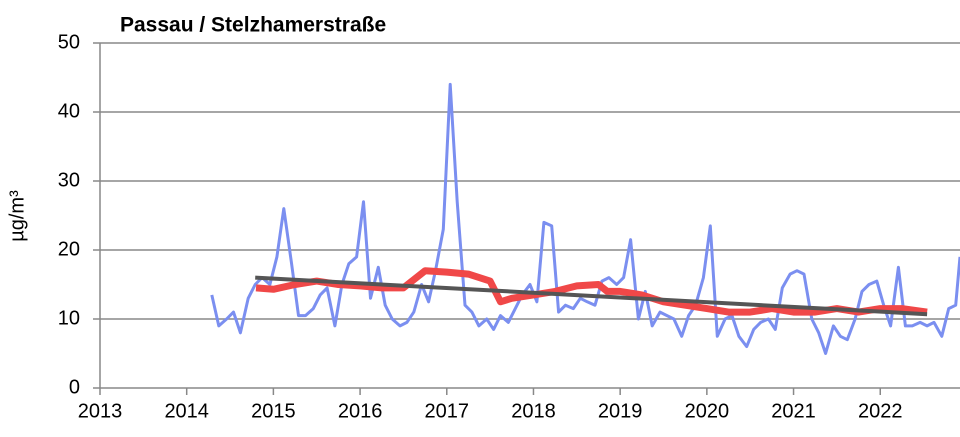 Image resolution: width=960 pixels, height=437 pixels. What do you see at coordinates (74, 387) in the screenshot?
I see `y-tick-label: 0` at bounding box center [74, 387].